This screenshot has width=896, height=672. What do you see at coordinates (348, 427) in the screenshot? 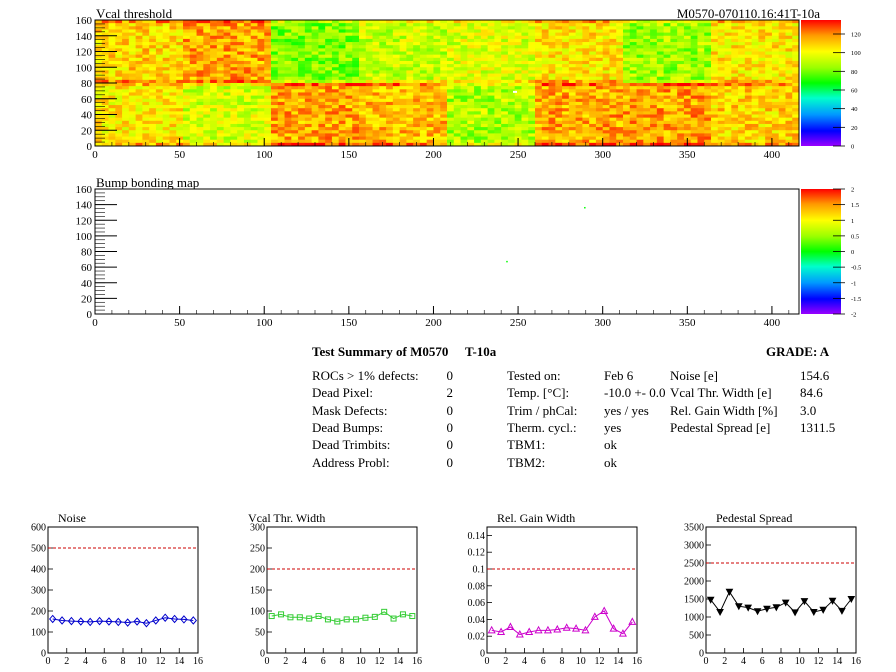
I see `summary-label: Dead Bumps:` at bounding box center [348, 427].